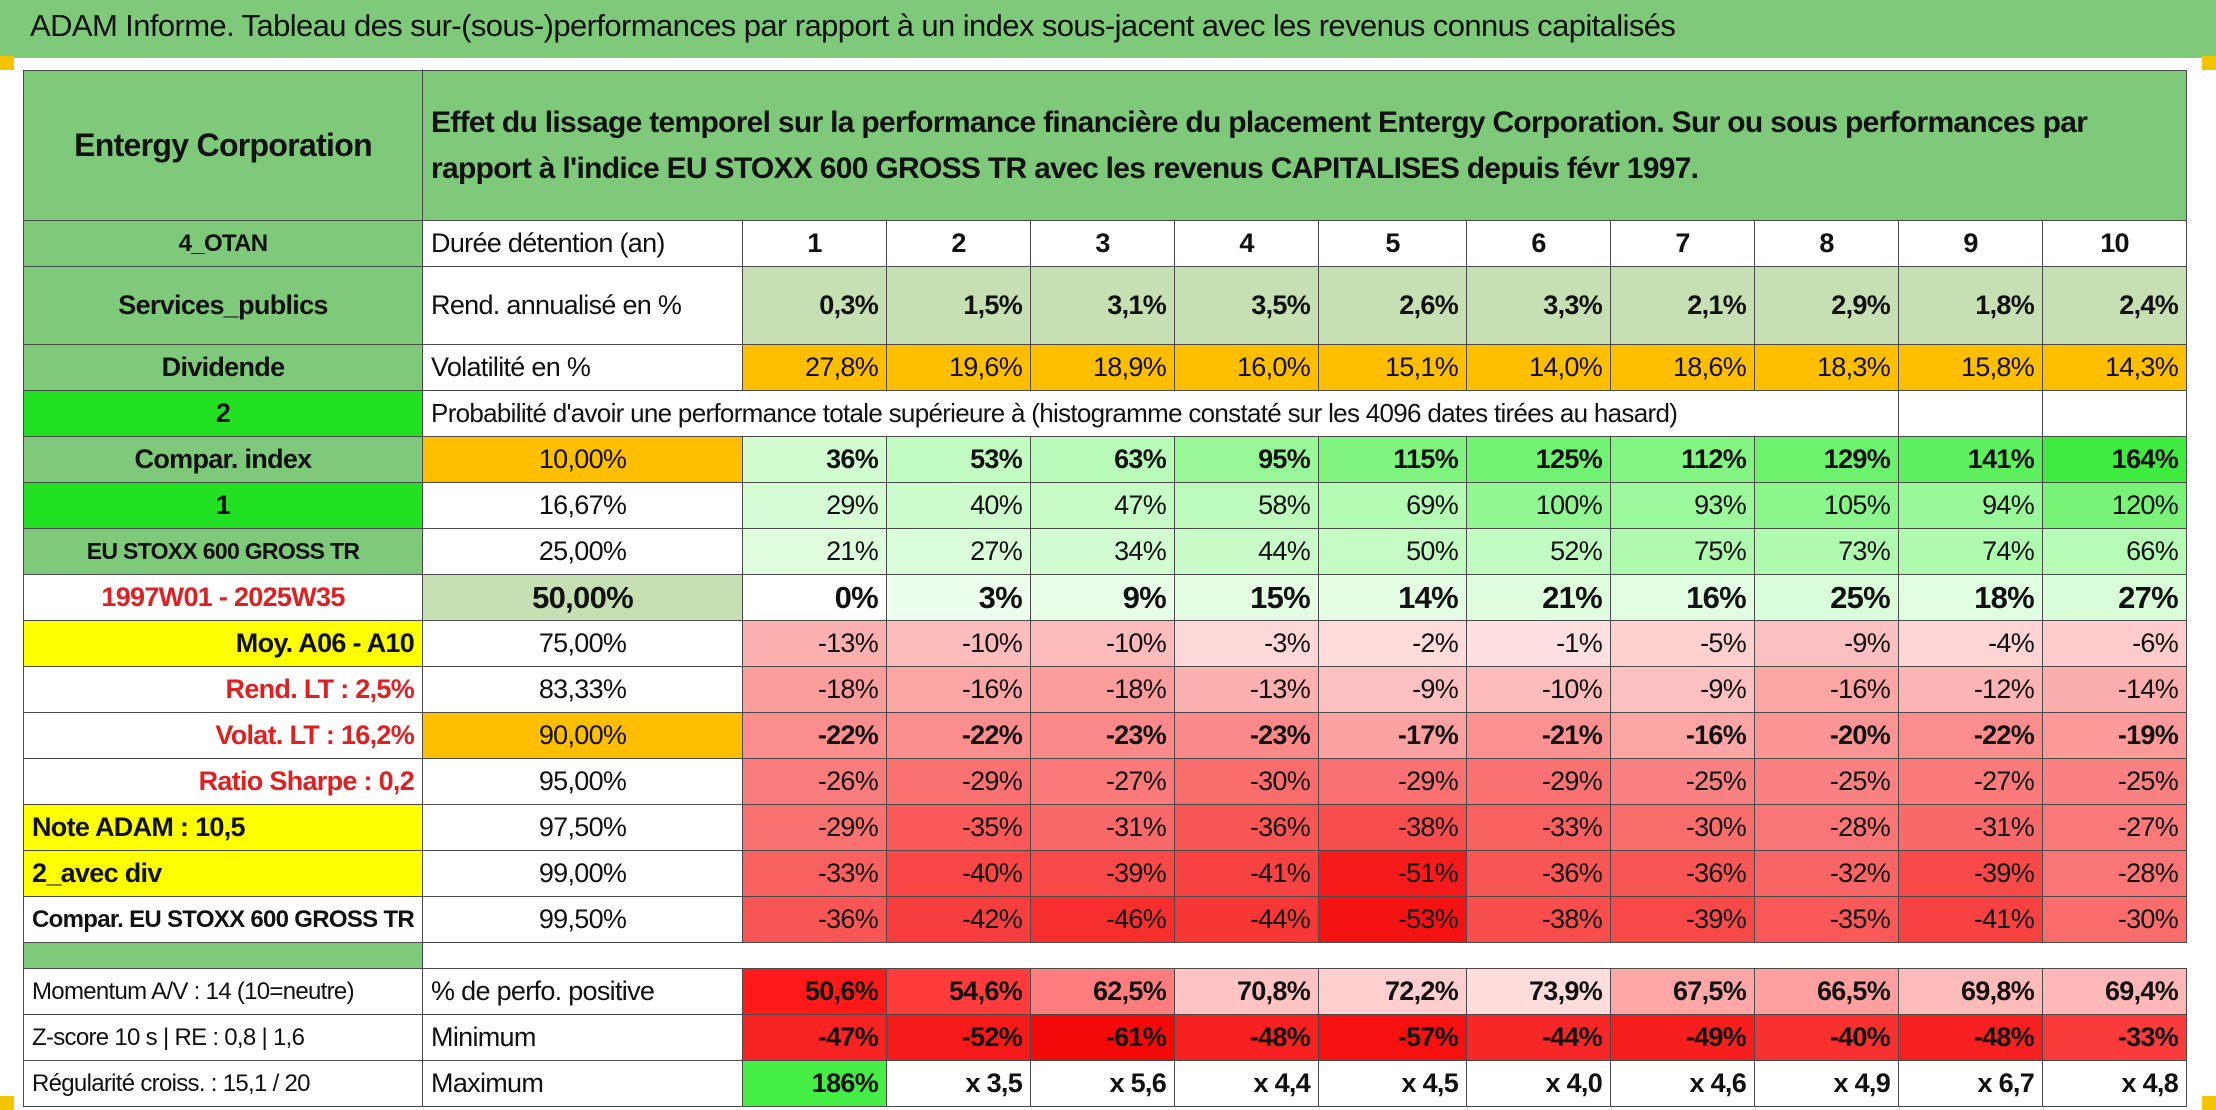 Image resolution: width=2216 pixels, height=1110 pixels. Describe the element at coordinates (223, 459) in the screenshot. I see `compar-index-label: Compar. index` at that location.